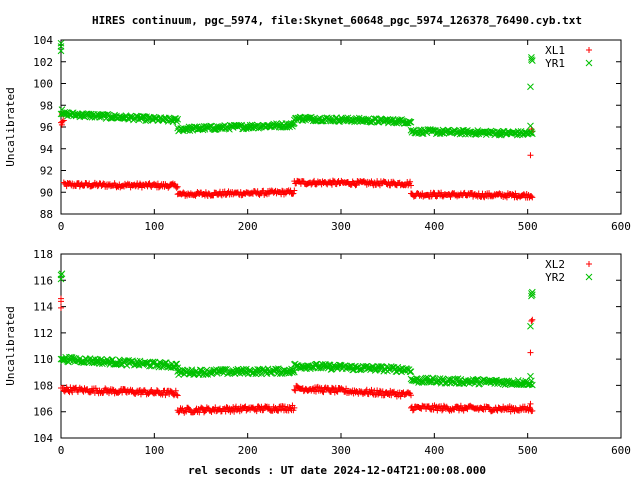  What do you see at coordinates (46, 214) in the screenshot?
I see `y-tick-label: 88` at bounding box center [46, 214].